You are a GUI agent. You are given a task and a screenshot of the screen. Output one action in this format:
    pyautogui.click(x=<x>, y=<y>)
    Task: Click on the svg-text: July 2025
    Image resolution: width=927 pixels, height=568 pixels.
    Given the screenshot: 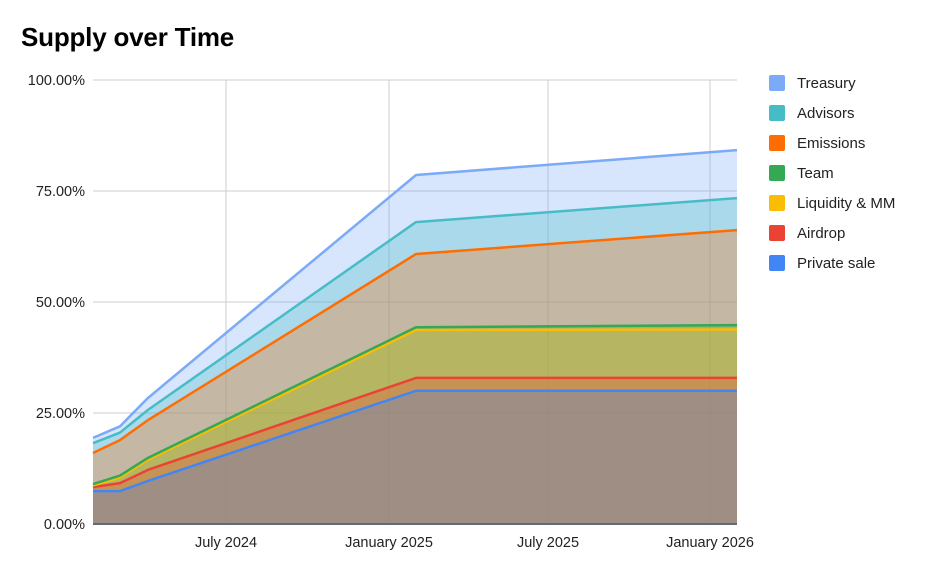 What is the action you would take?
    pyautogui.click(x=548, y=543)
    